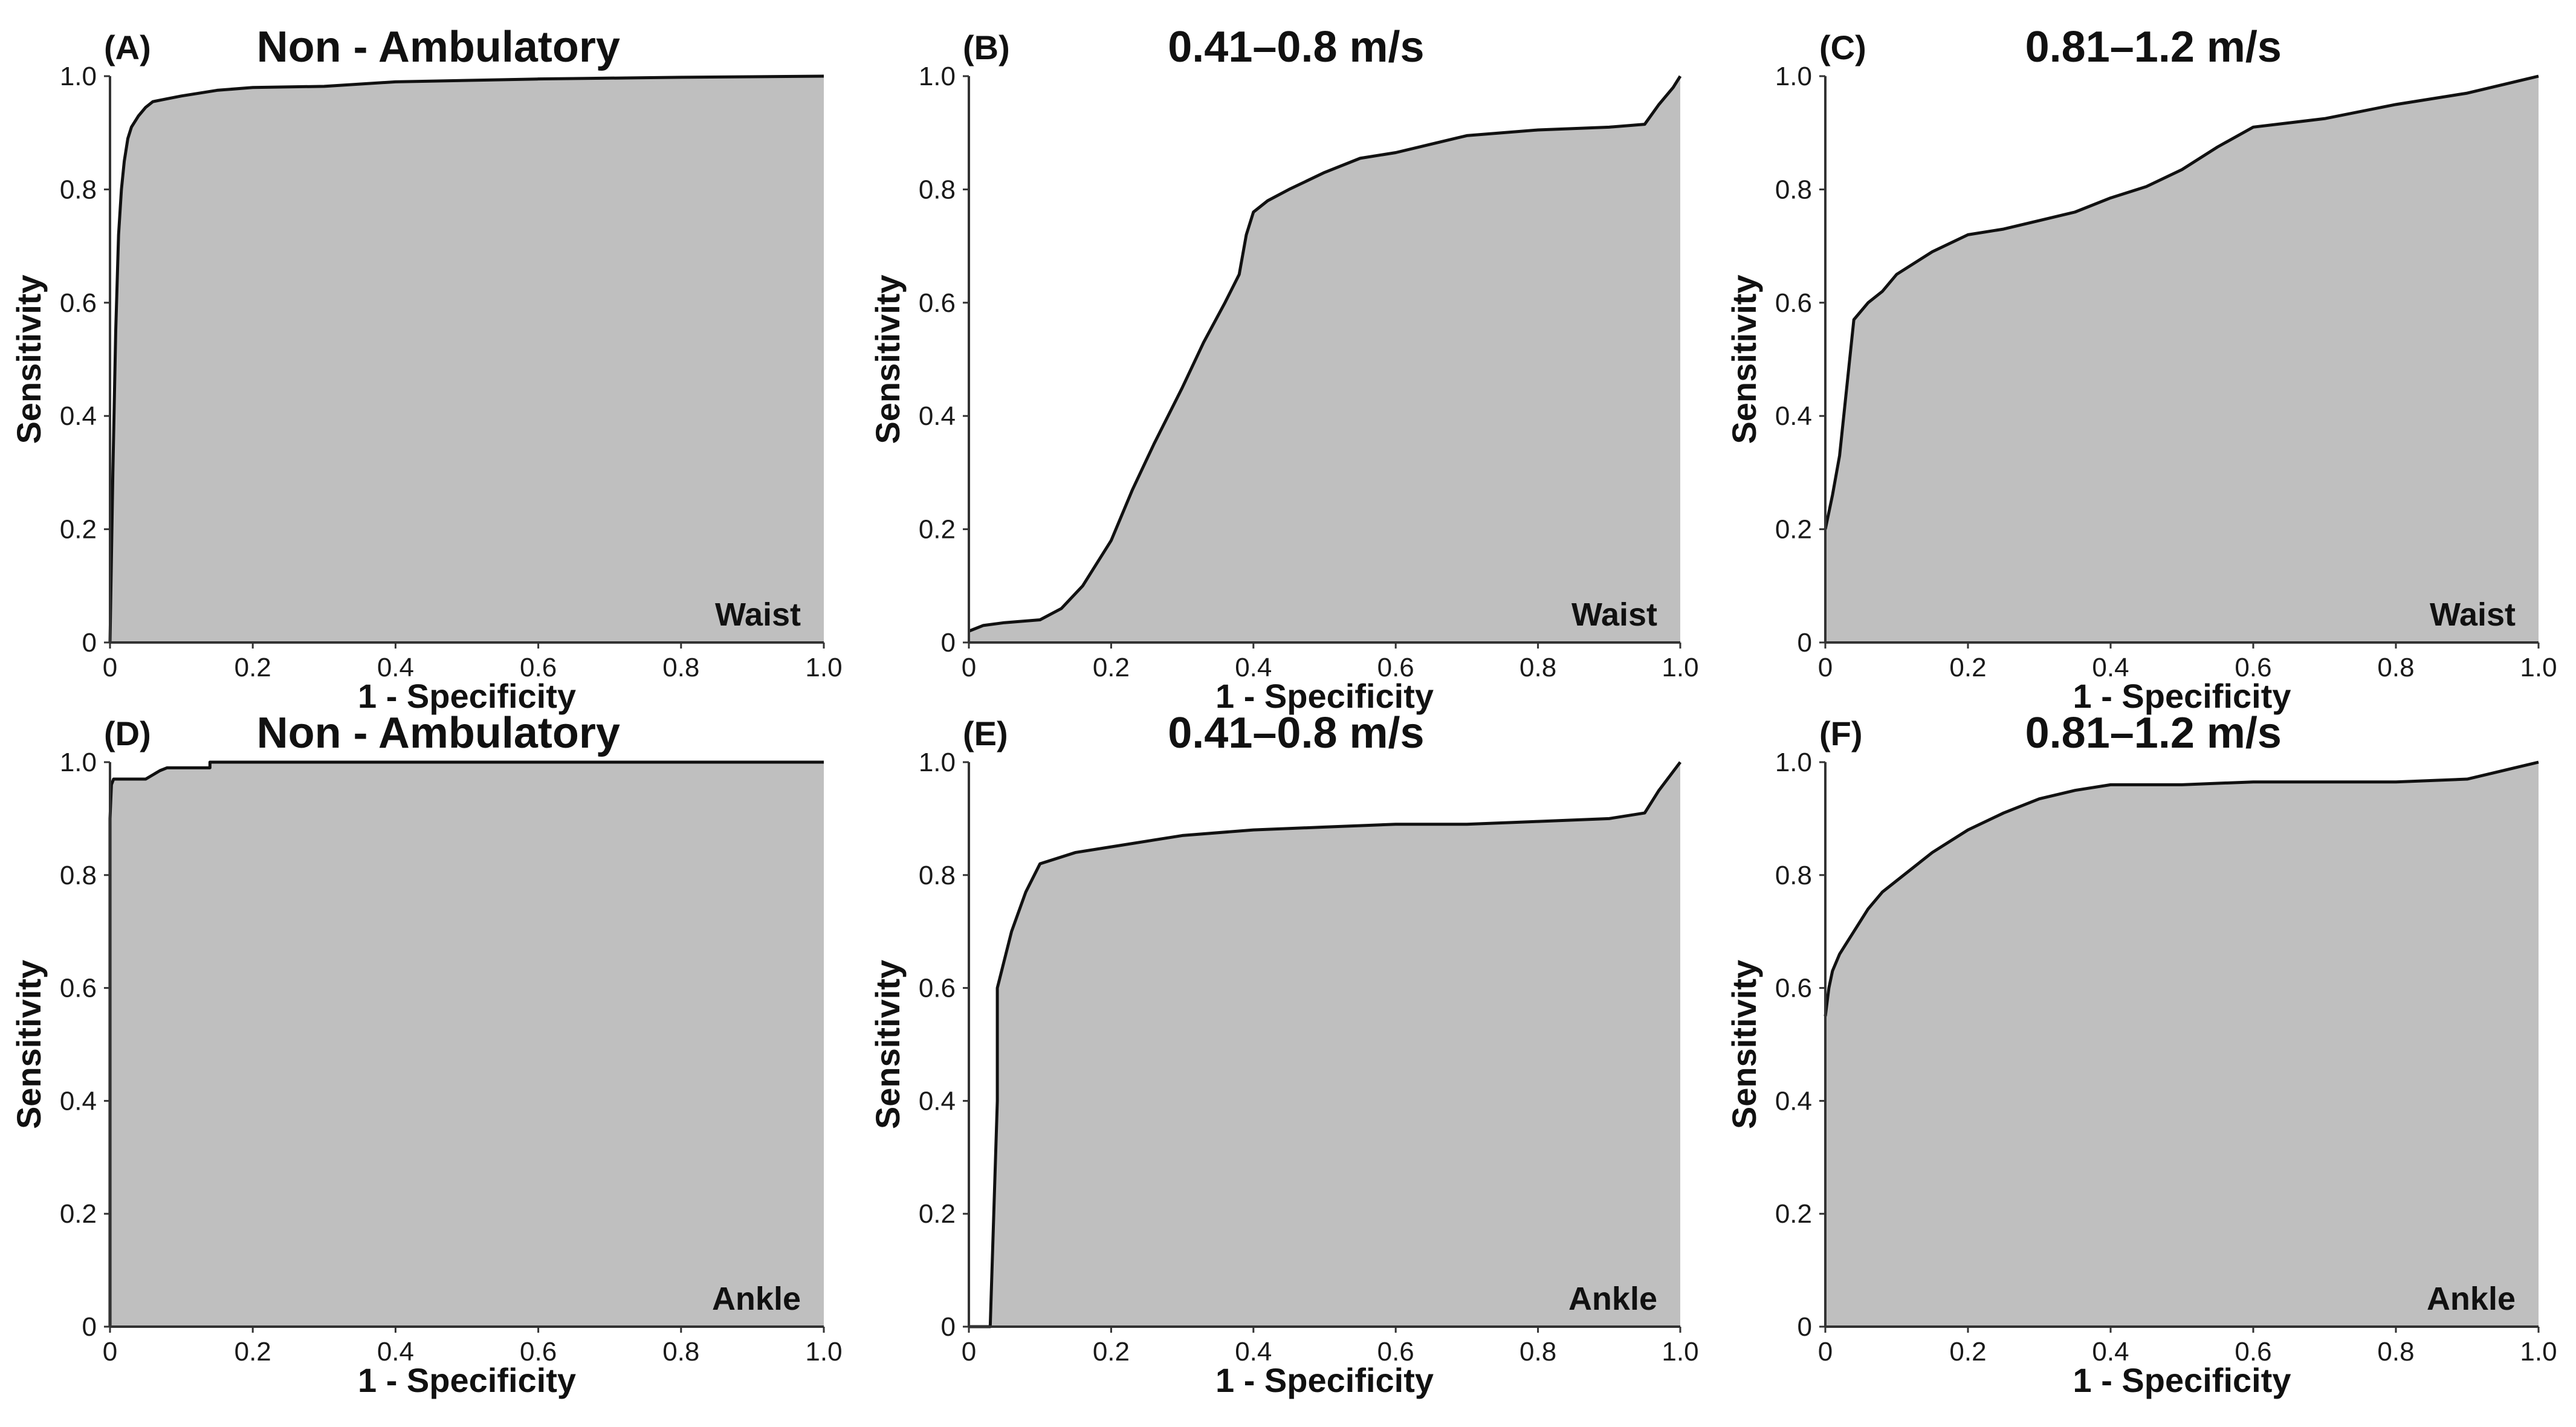 Image resolution: width=2576 pixels, height=1427 pixels. What do you see at coordinates (127, 47) in the screenshot?
I see `panel-label: (A)` at bounding box center [127, 47].